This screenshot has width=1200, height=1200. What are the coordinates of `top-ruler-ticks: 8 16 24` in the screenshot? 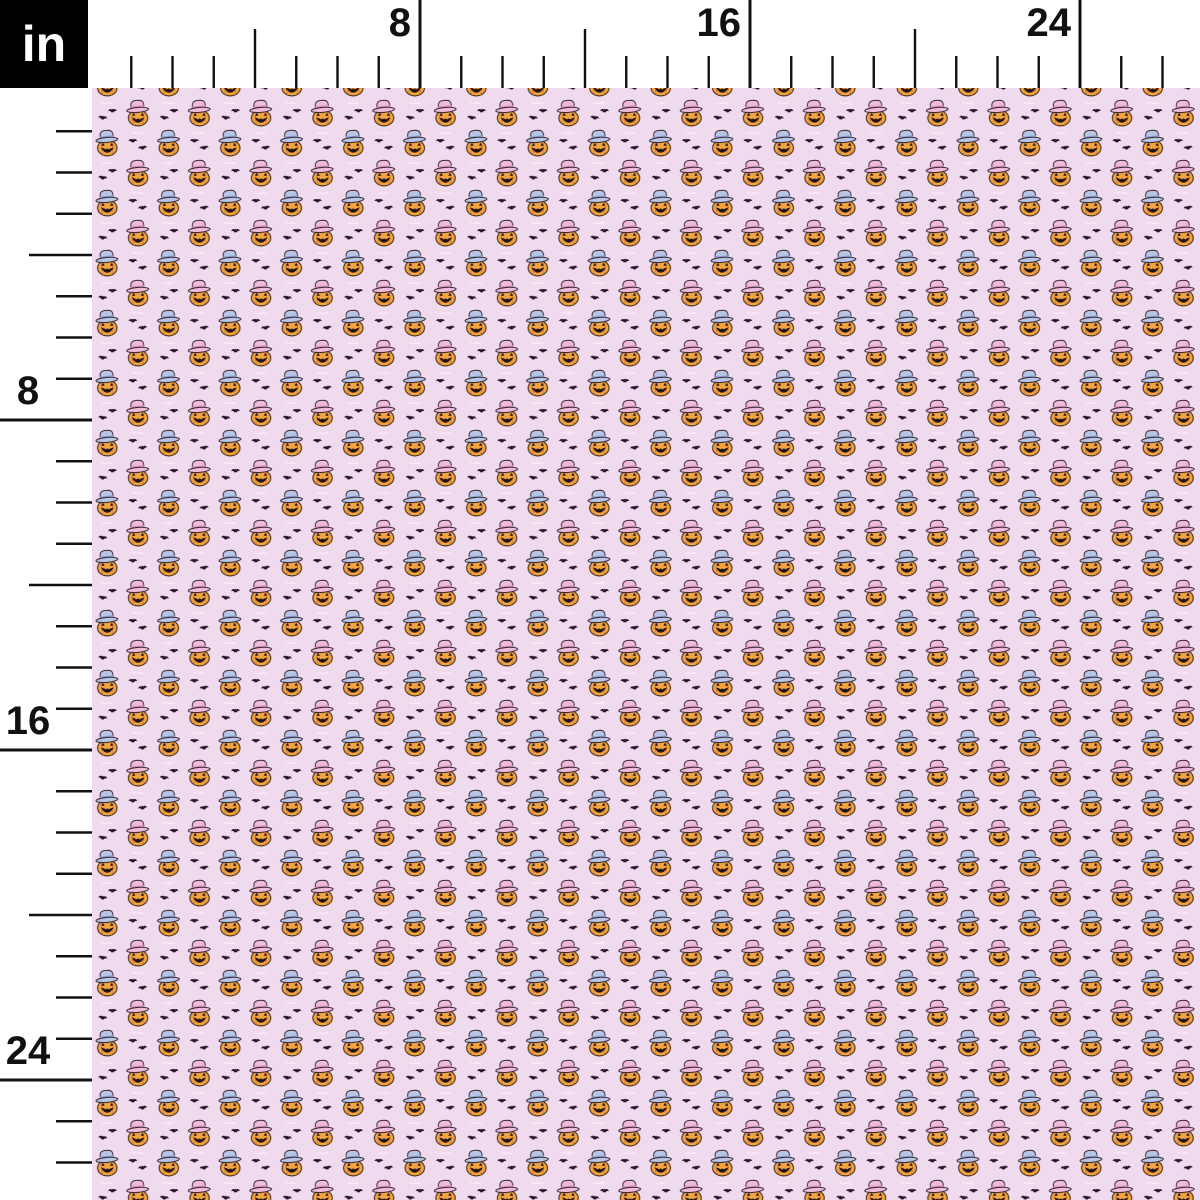 It's located at (647, 44).